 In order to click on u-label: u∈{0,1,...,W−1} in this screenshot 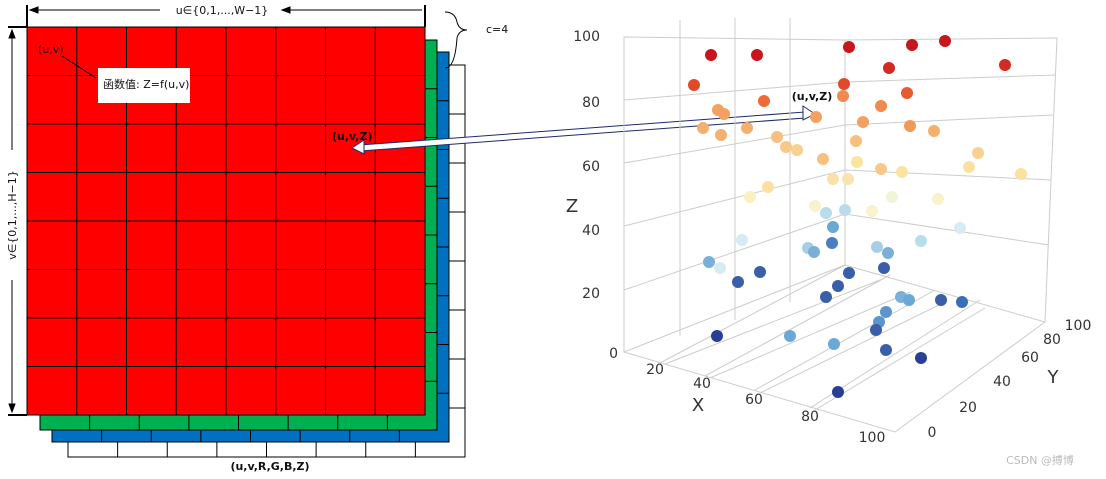, I will do `click(222, 10)`.